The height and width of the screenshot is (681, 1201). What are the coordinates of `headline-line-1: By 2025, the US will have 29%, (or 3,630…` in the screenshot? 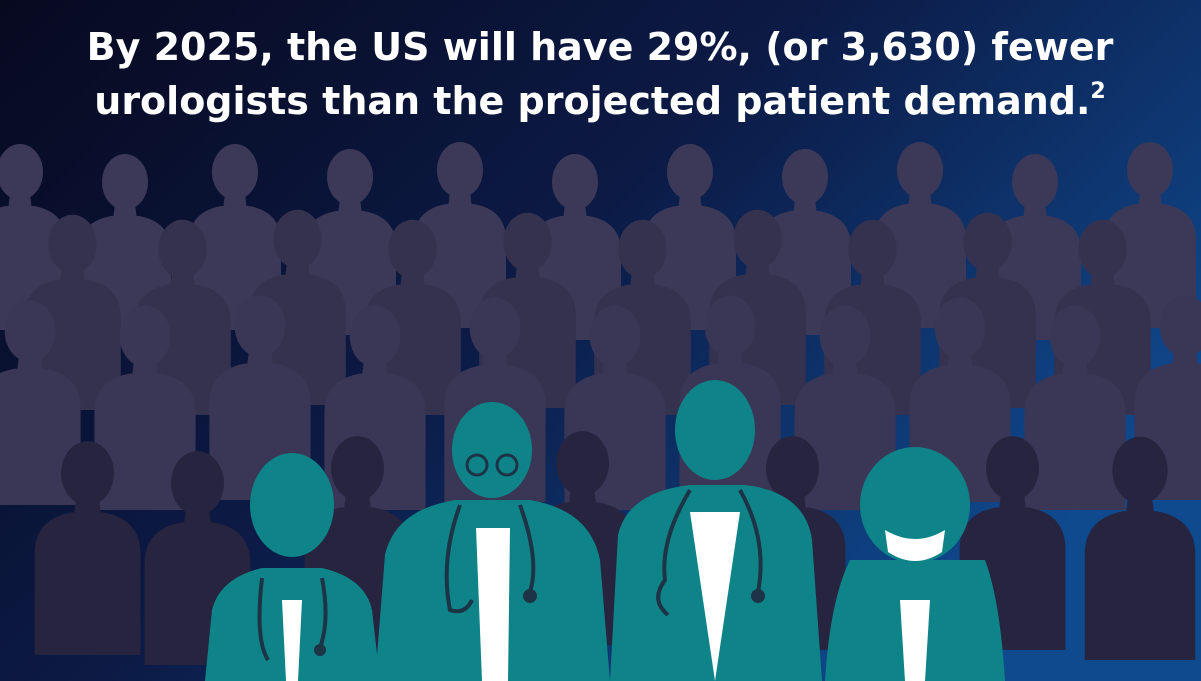 It's located at (600, 47).